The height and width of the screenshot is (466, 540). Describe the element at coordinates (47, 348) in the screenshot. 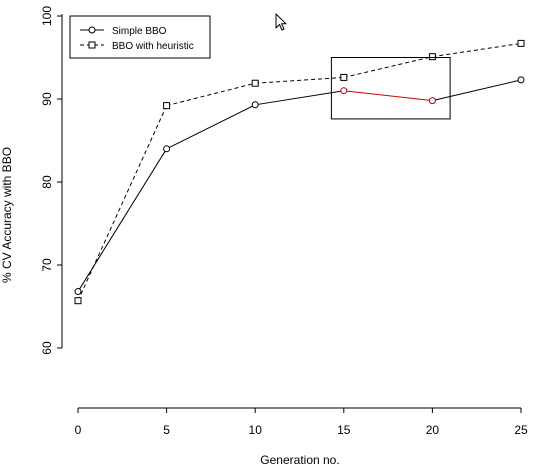

I see `y-tick-label: 60` at that location.